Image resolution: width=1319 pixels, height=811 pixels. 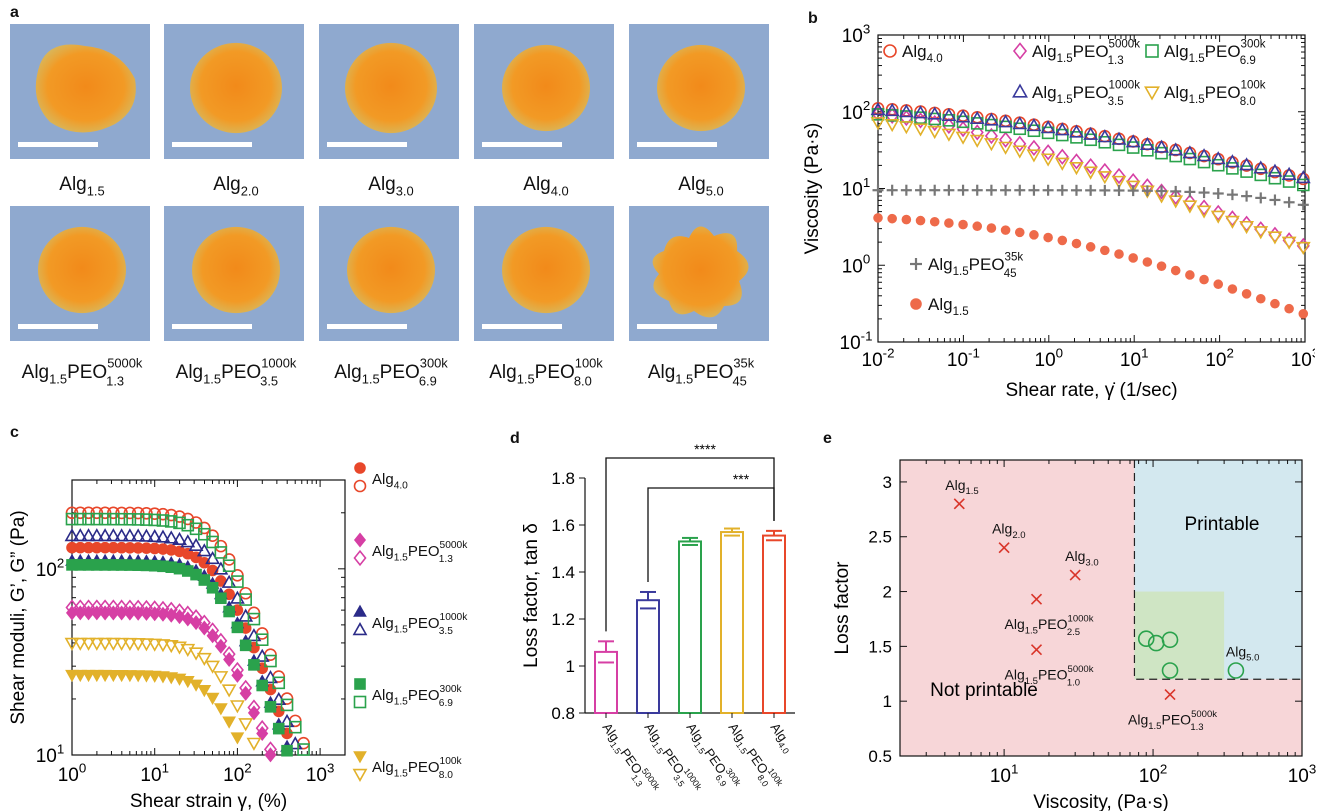 What do you see at coordinates (700, 186) in the screenshot?
I see `photo-caption: Alg5.0` at bounding box center [700, 186].